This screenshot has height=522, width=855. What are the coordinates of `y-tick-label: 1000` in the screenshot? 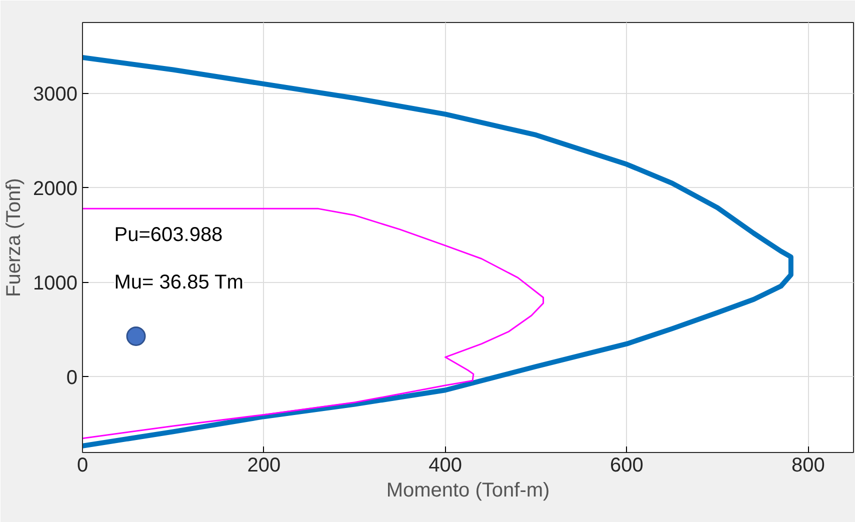 It's located at (55, 283).